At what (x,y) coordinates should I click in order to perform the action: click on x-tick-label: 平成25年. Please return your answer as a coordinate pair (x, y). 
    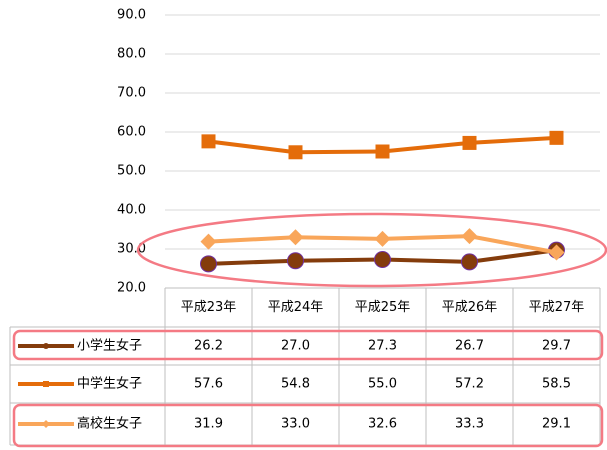
    Looking at the image, I should click on (383, 307).